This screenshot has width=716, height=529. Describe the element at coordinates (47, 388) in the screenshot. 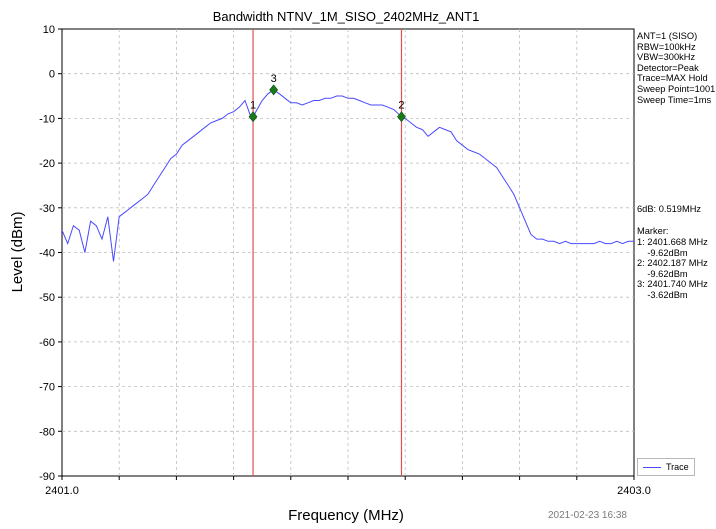

I see `y-tick-label: -70` at that location.